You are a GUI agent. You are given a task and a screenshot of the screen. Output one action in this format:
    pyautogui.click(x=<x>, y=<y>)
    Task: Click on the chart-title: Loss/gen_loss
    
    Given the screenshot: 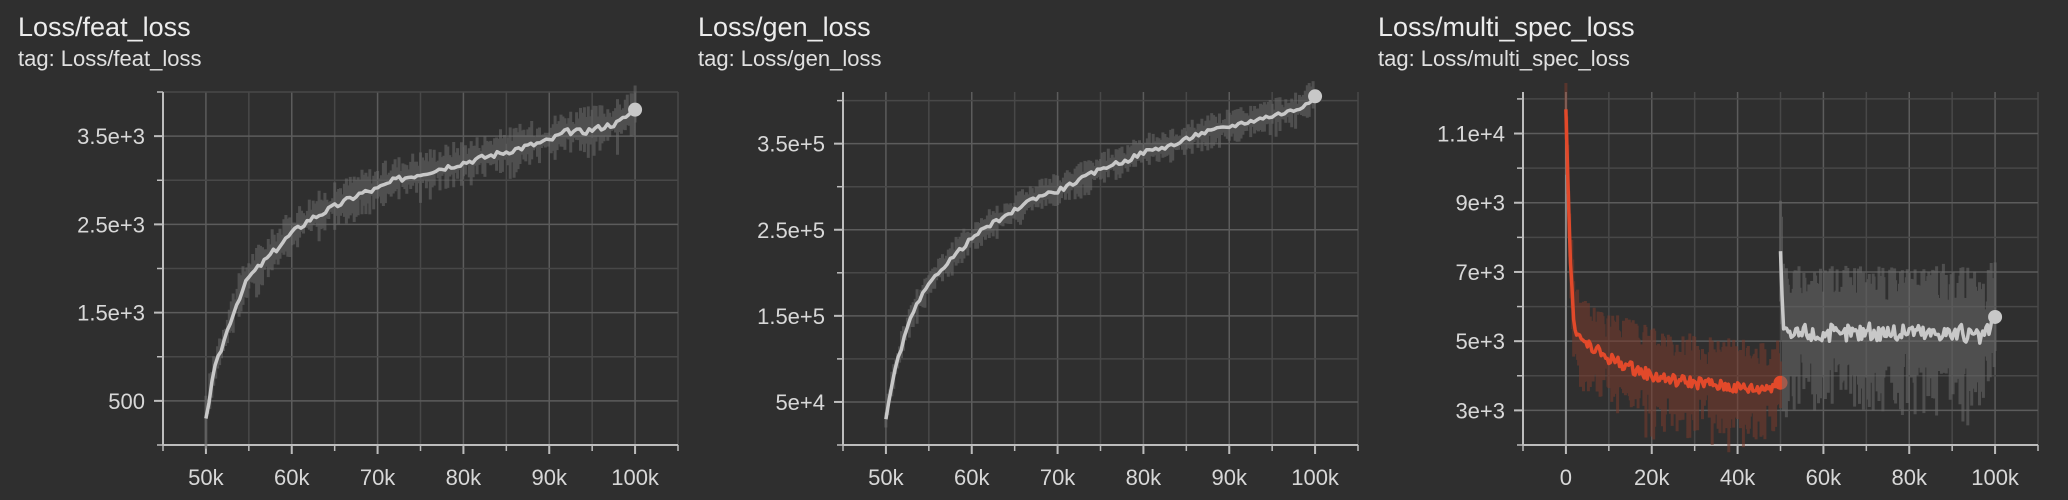 What is the action you would take?
    pyautogui.click(x=784, y=27)
    